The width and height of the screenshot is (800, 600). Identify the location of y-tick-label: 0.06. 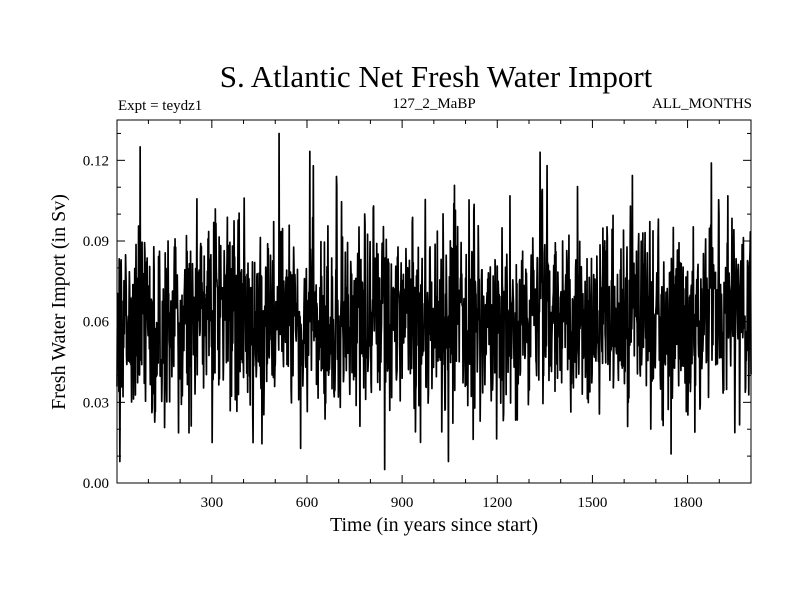
(96, 323).